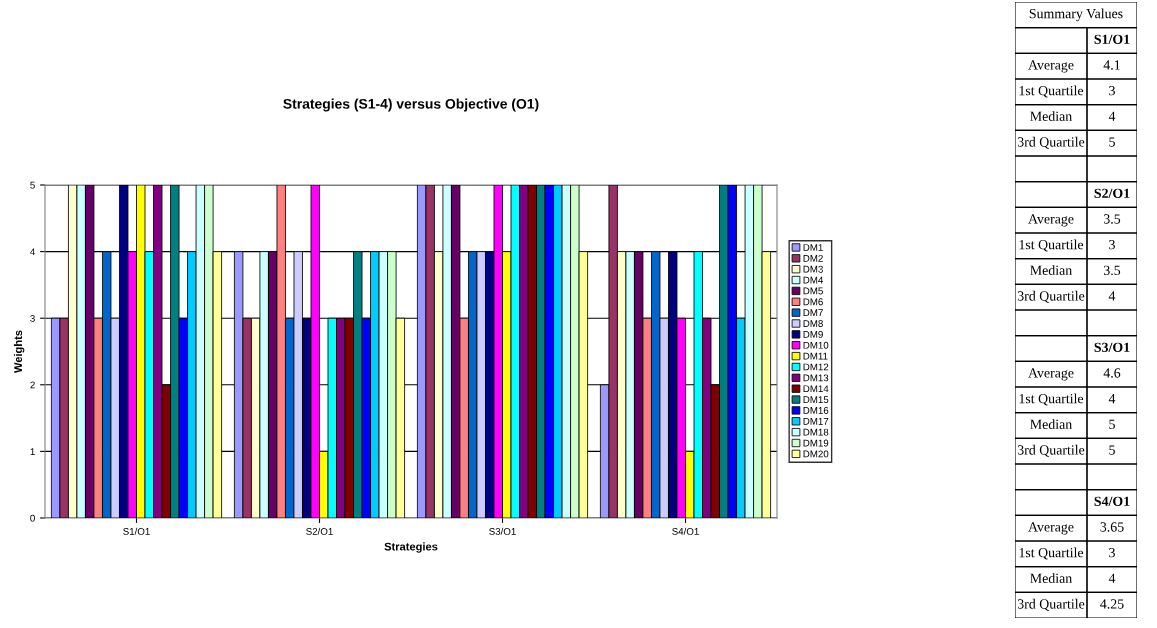 The image size is (1157, 628). What do you see at coordinates (1112, 527) in the screenshot?
I see `text: 3.65` at bounding box center [1112, 527].